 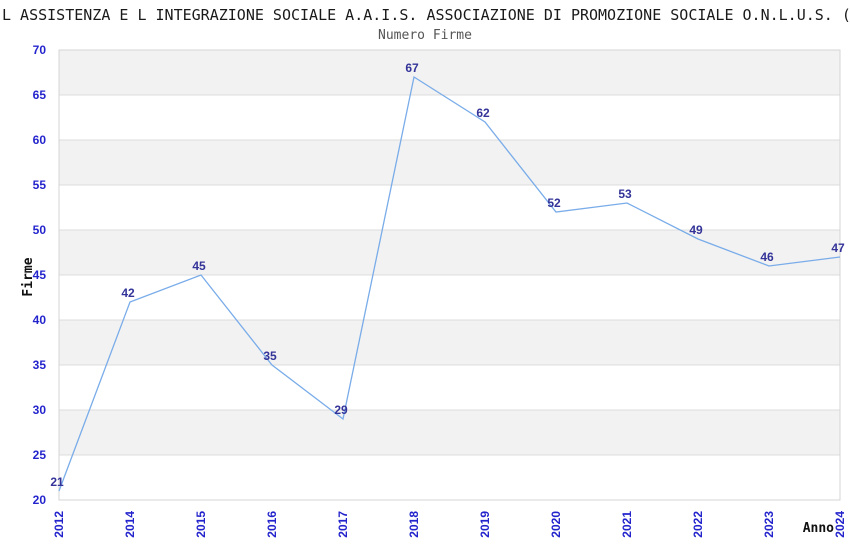 What do you see at coordinates (483, 113) in the screenshot?
I see `data-point-label: 62` at bounding box center [483, 113].